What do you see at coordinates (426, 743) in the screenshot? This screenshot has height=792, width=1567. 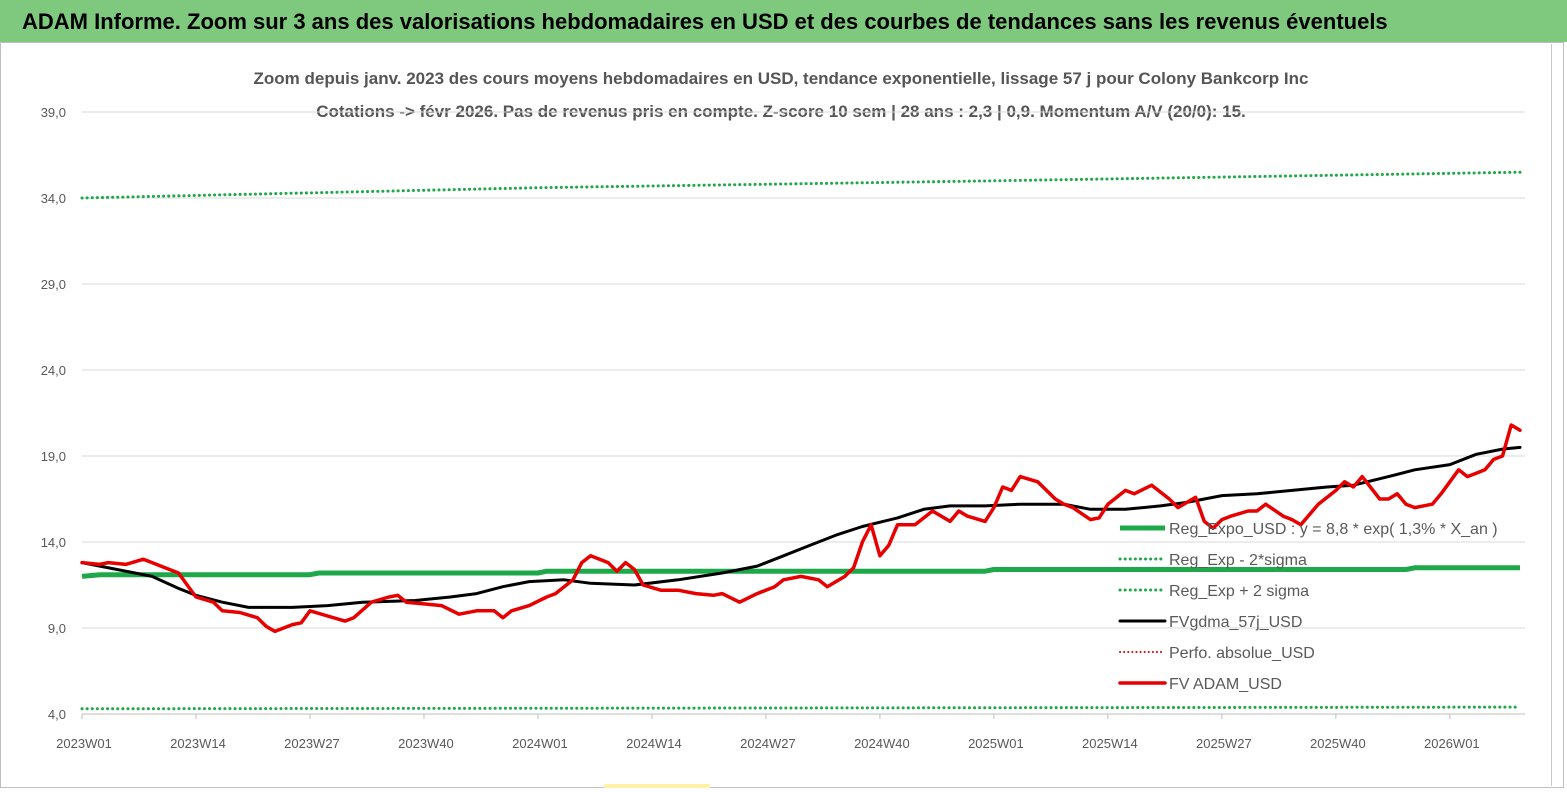 I see `x-tick-label: 2023W40` at bounding box center [426, 743].